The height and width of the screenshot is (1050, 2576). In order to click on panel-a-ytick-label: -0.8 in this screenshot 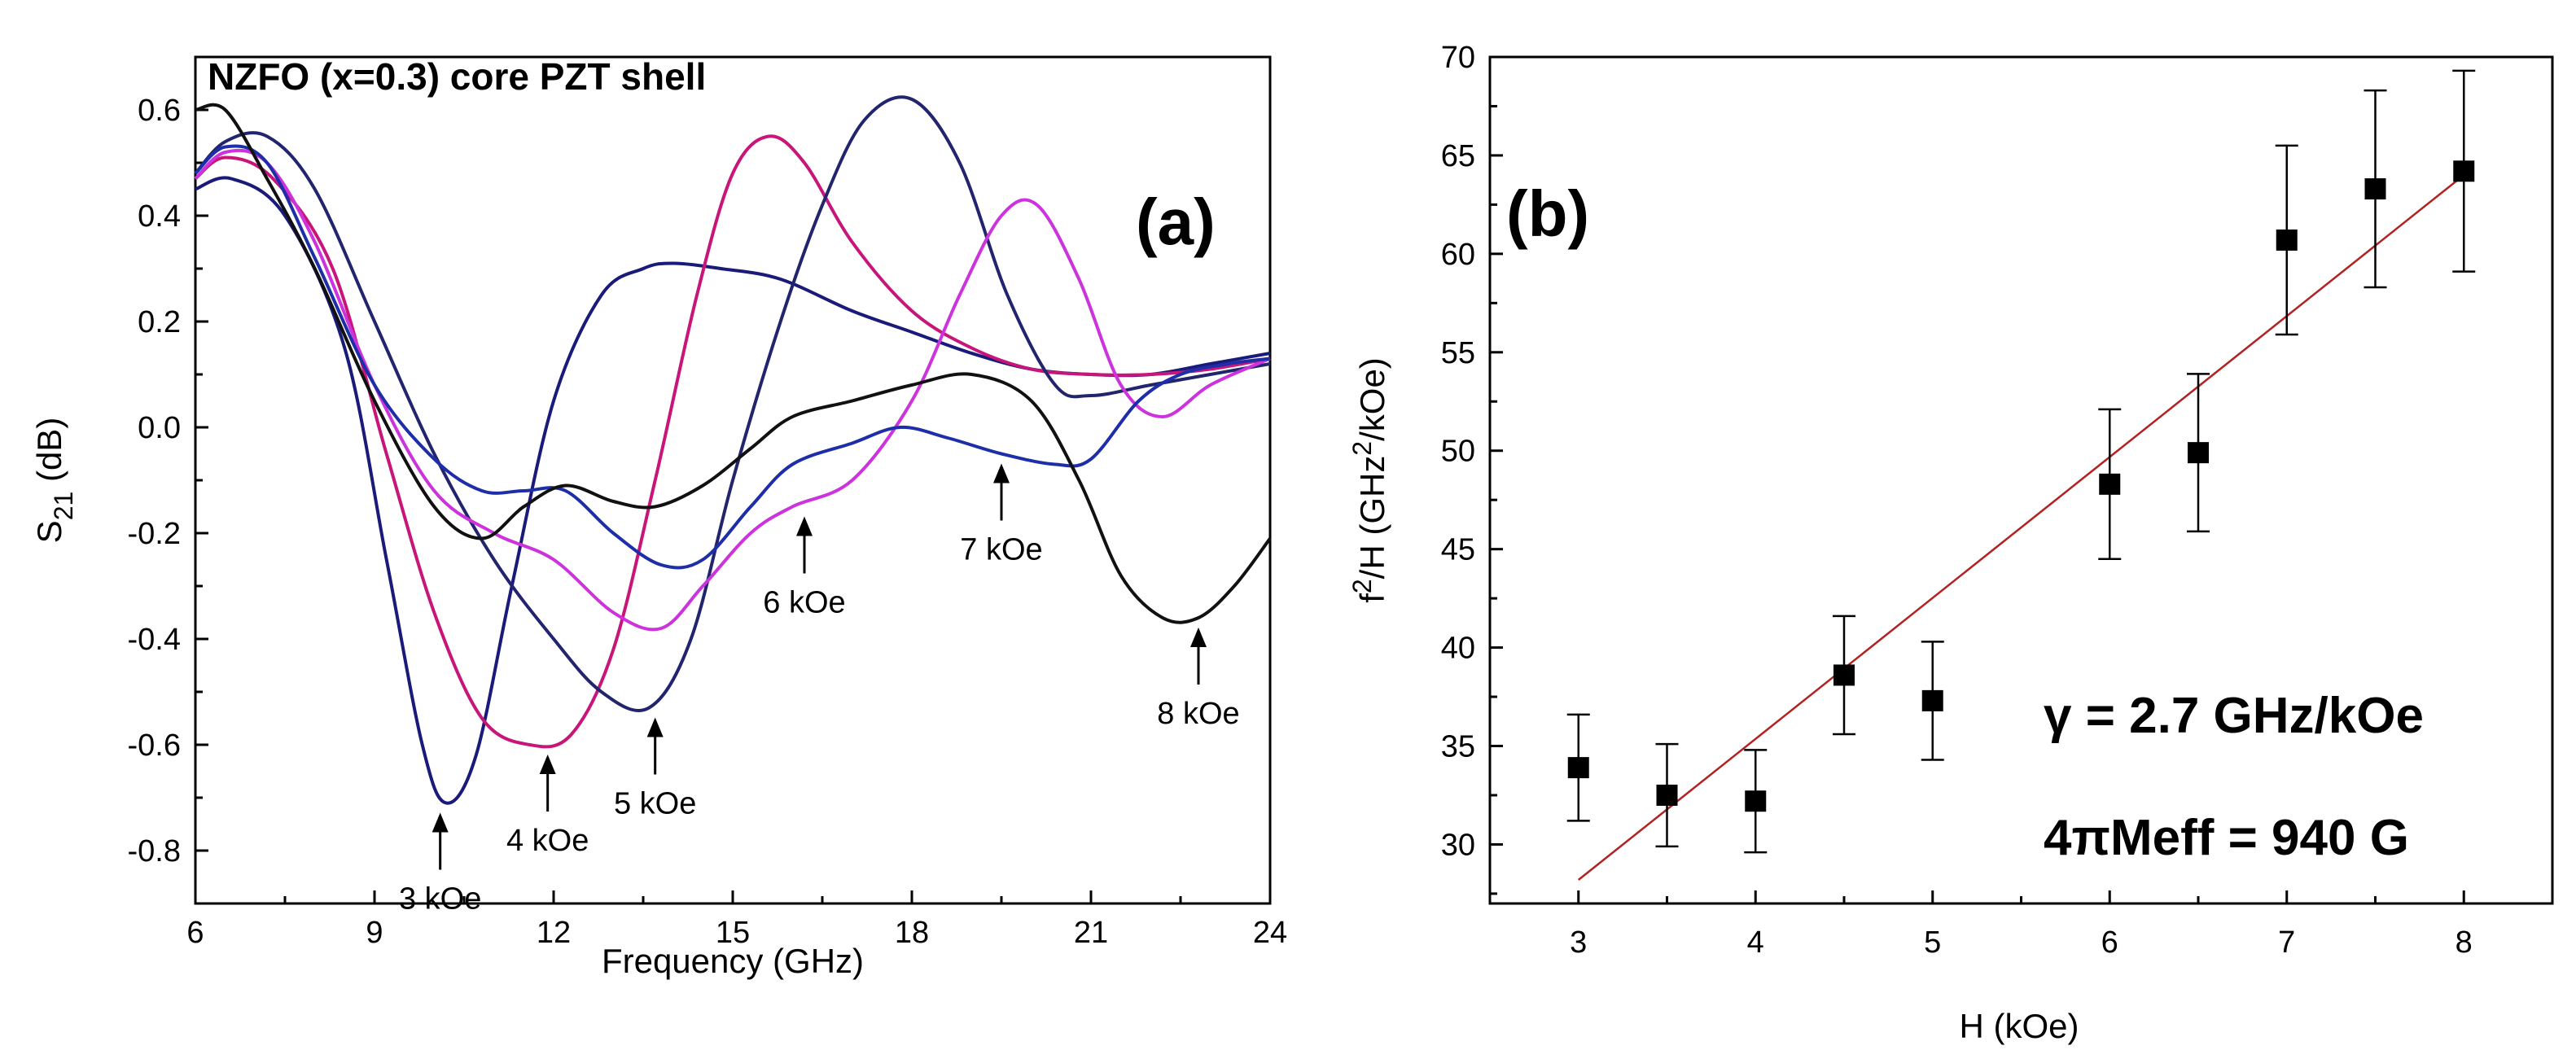, I will do `click(154, 851)`.